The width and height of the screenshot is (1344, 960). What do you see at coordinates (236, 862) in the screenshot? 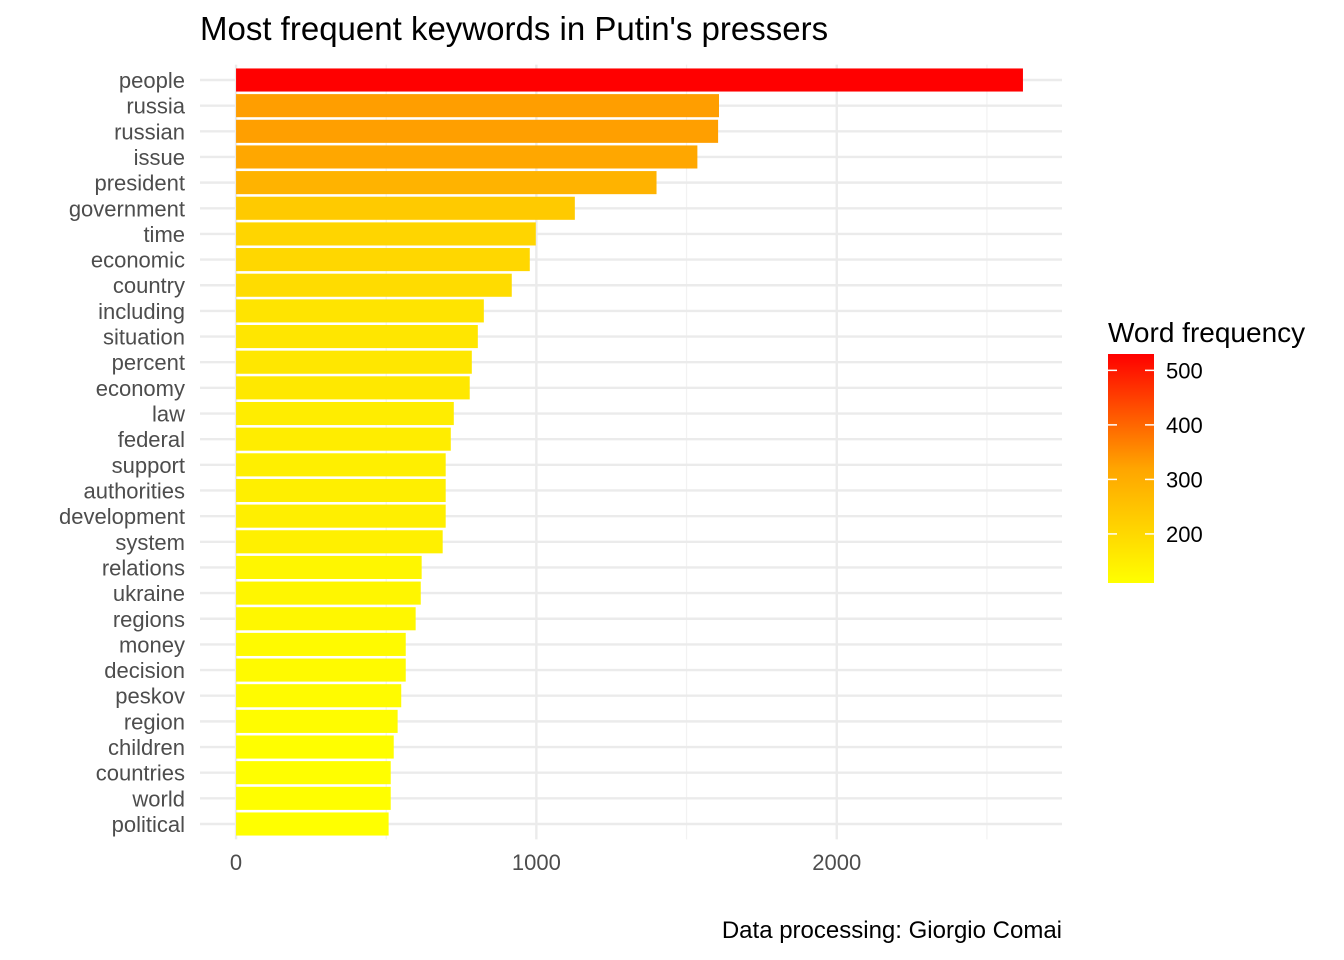
I see `x-tick-label: 0` at bounding box center [236, 862].